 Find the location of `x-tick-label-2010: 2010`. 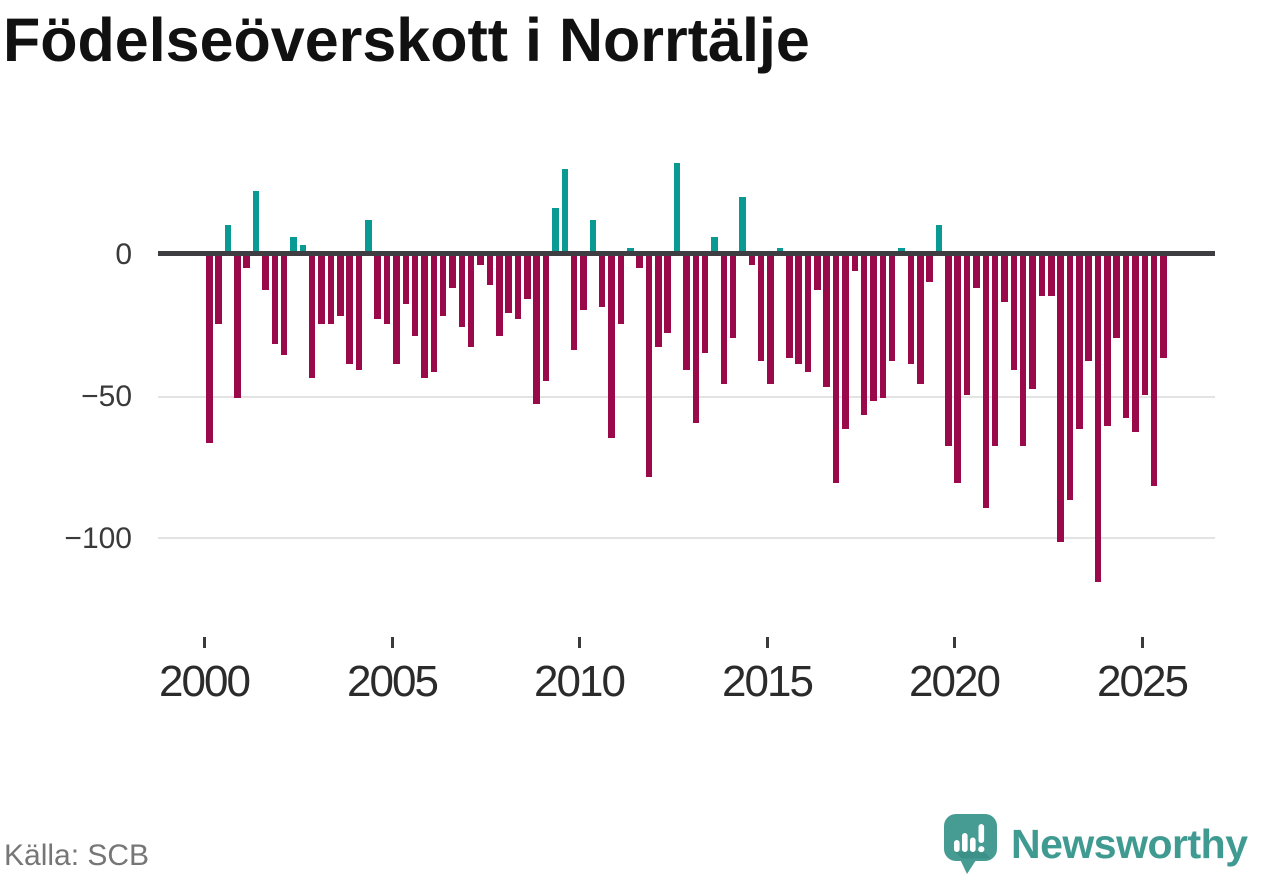

x-tick-label-2010: 2010 is located at coordinates (580, 681).